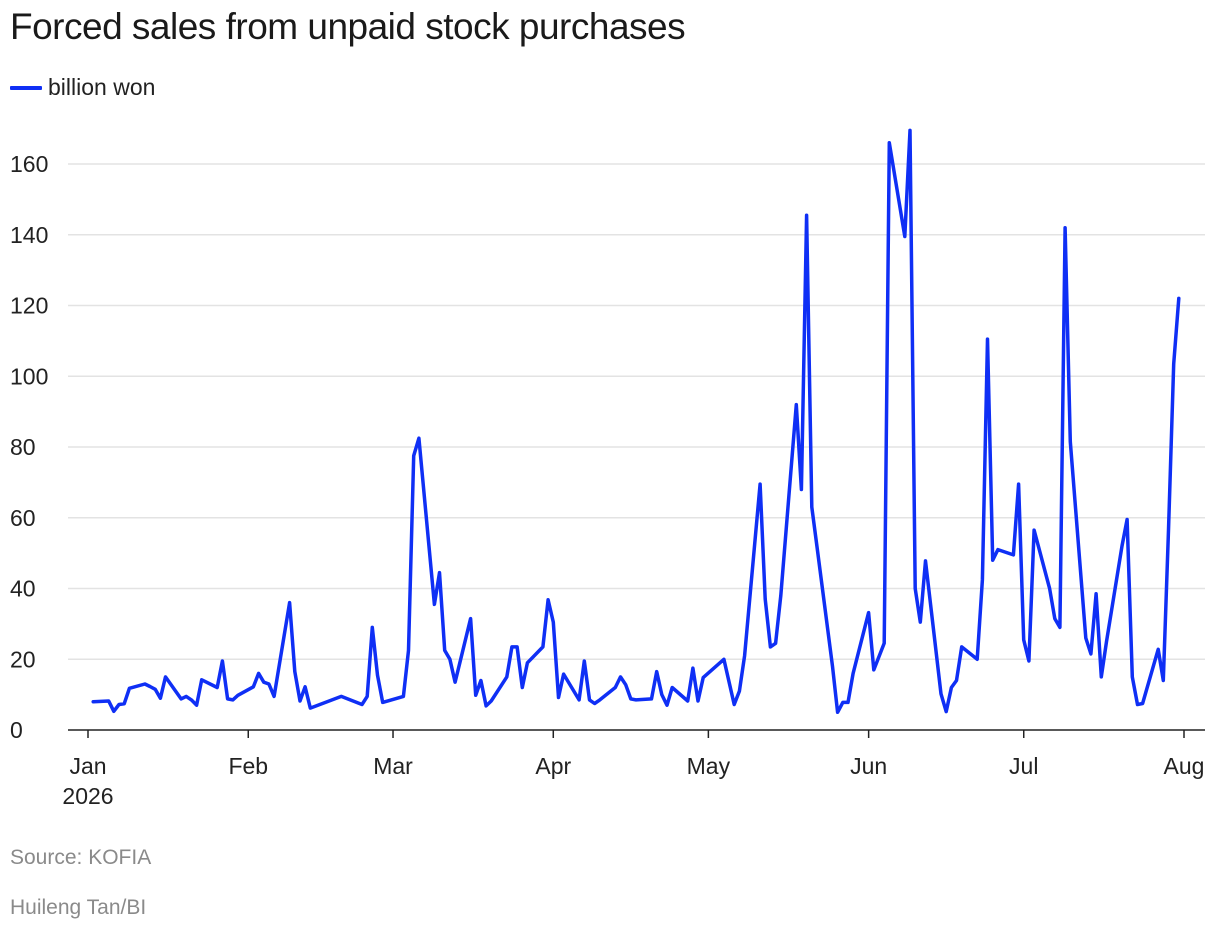  What do you see at coordinates (26, 87) in the screenshot?
I see `legend-swatch` at bounding box center [26, 87].